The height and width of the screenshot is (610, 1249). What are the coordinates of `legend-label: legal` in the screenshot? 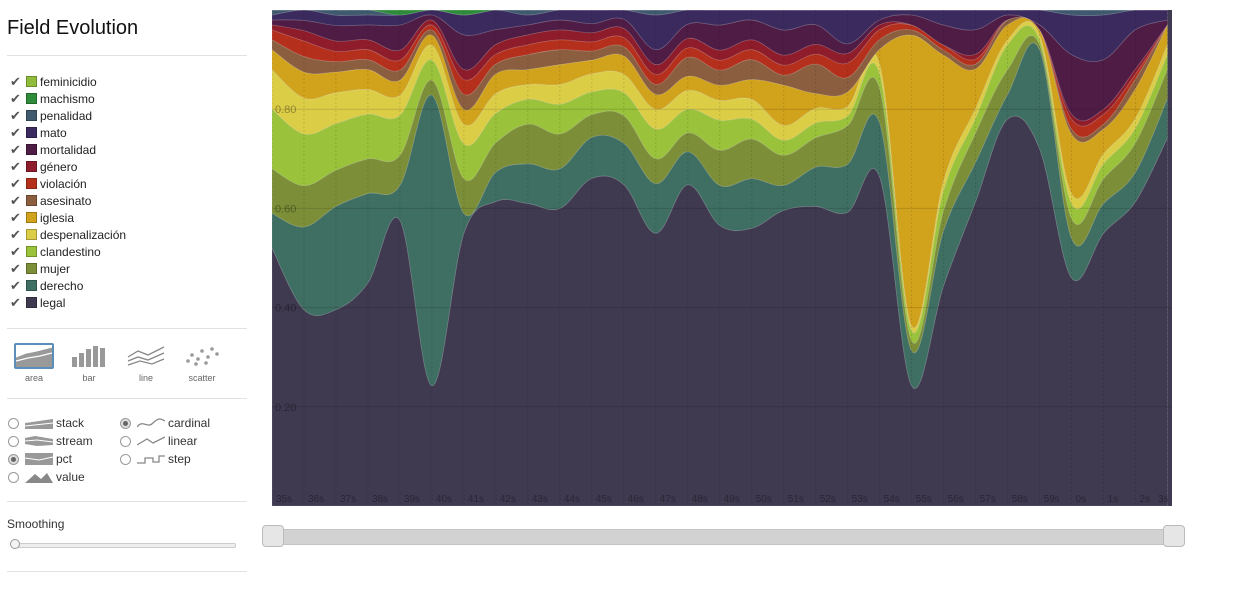 It's located at (53, 302).